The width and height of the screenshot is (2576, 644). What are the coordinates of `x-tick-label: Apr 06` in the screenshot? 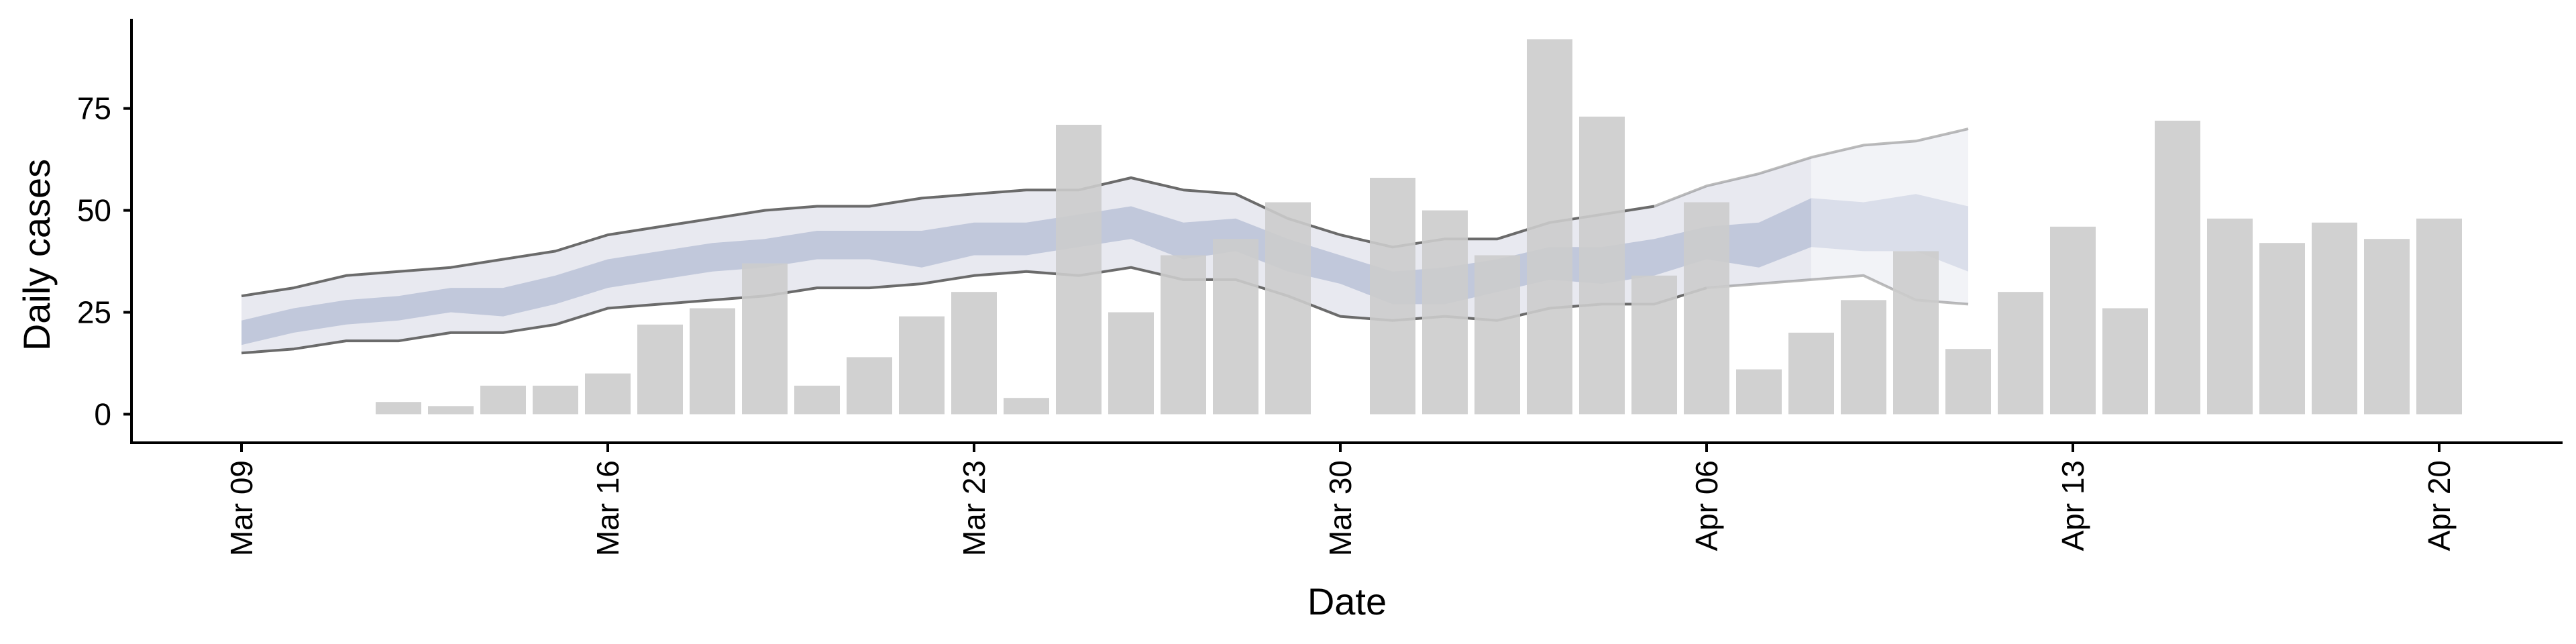 It's located at (1706, 505).